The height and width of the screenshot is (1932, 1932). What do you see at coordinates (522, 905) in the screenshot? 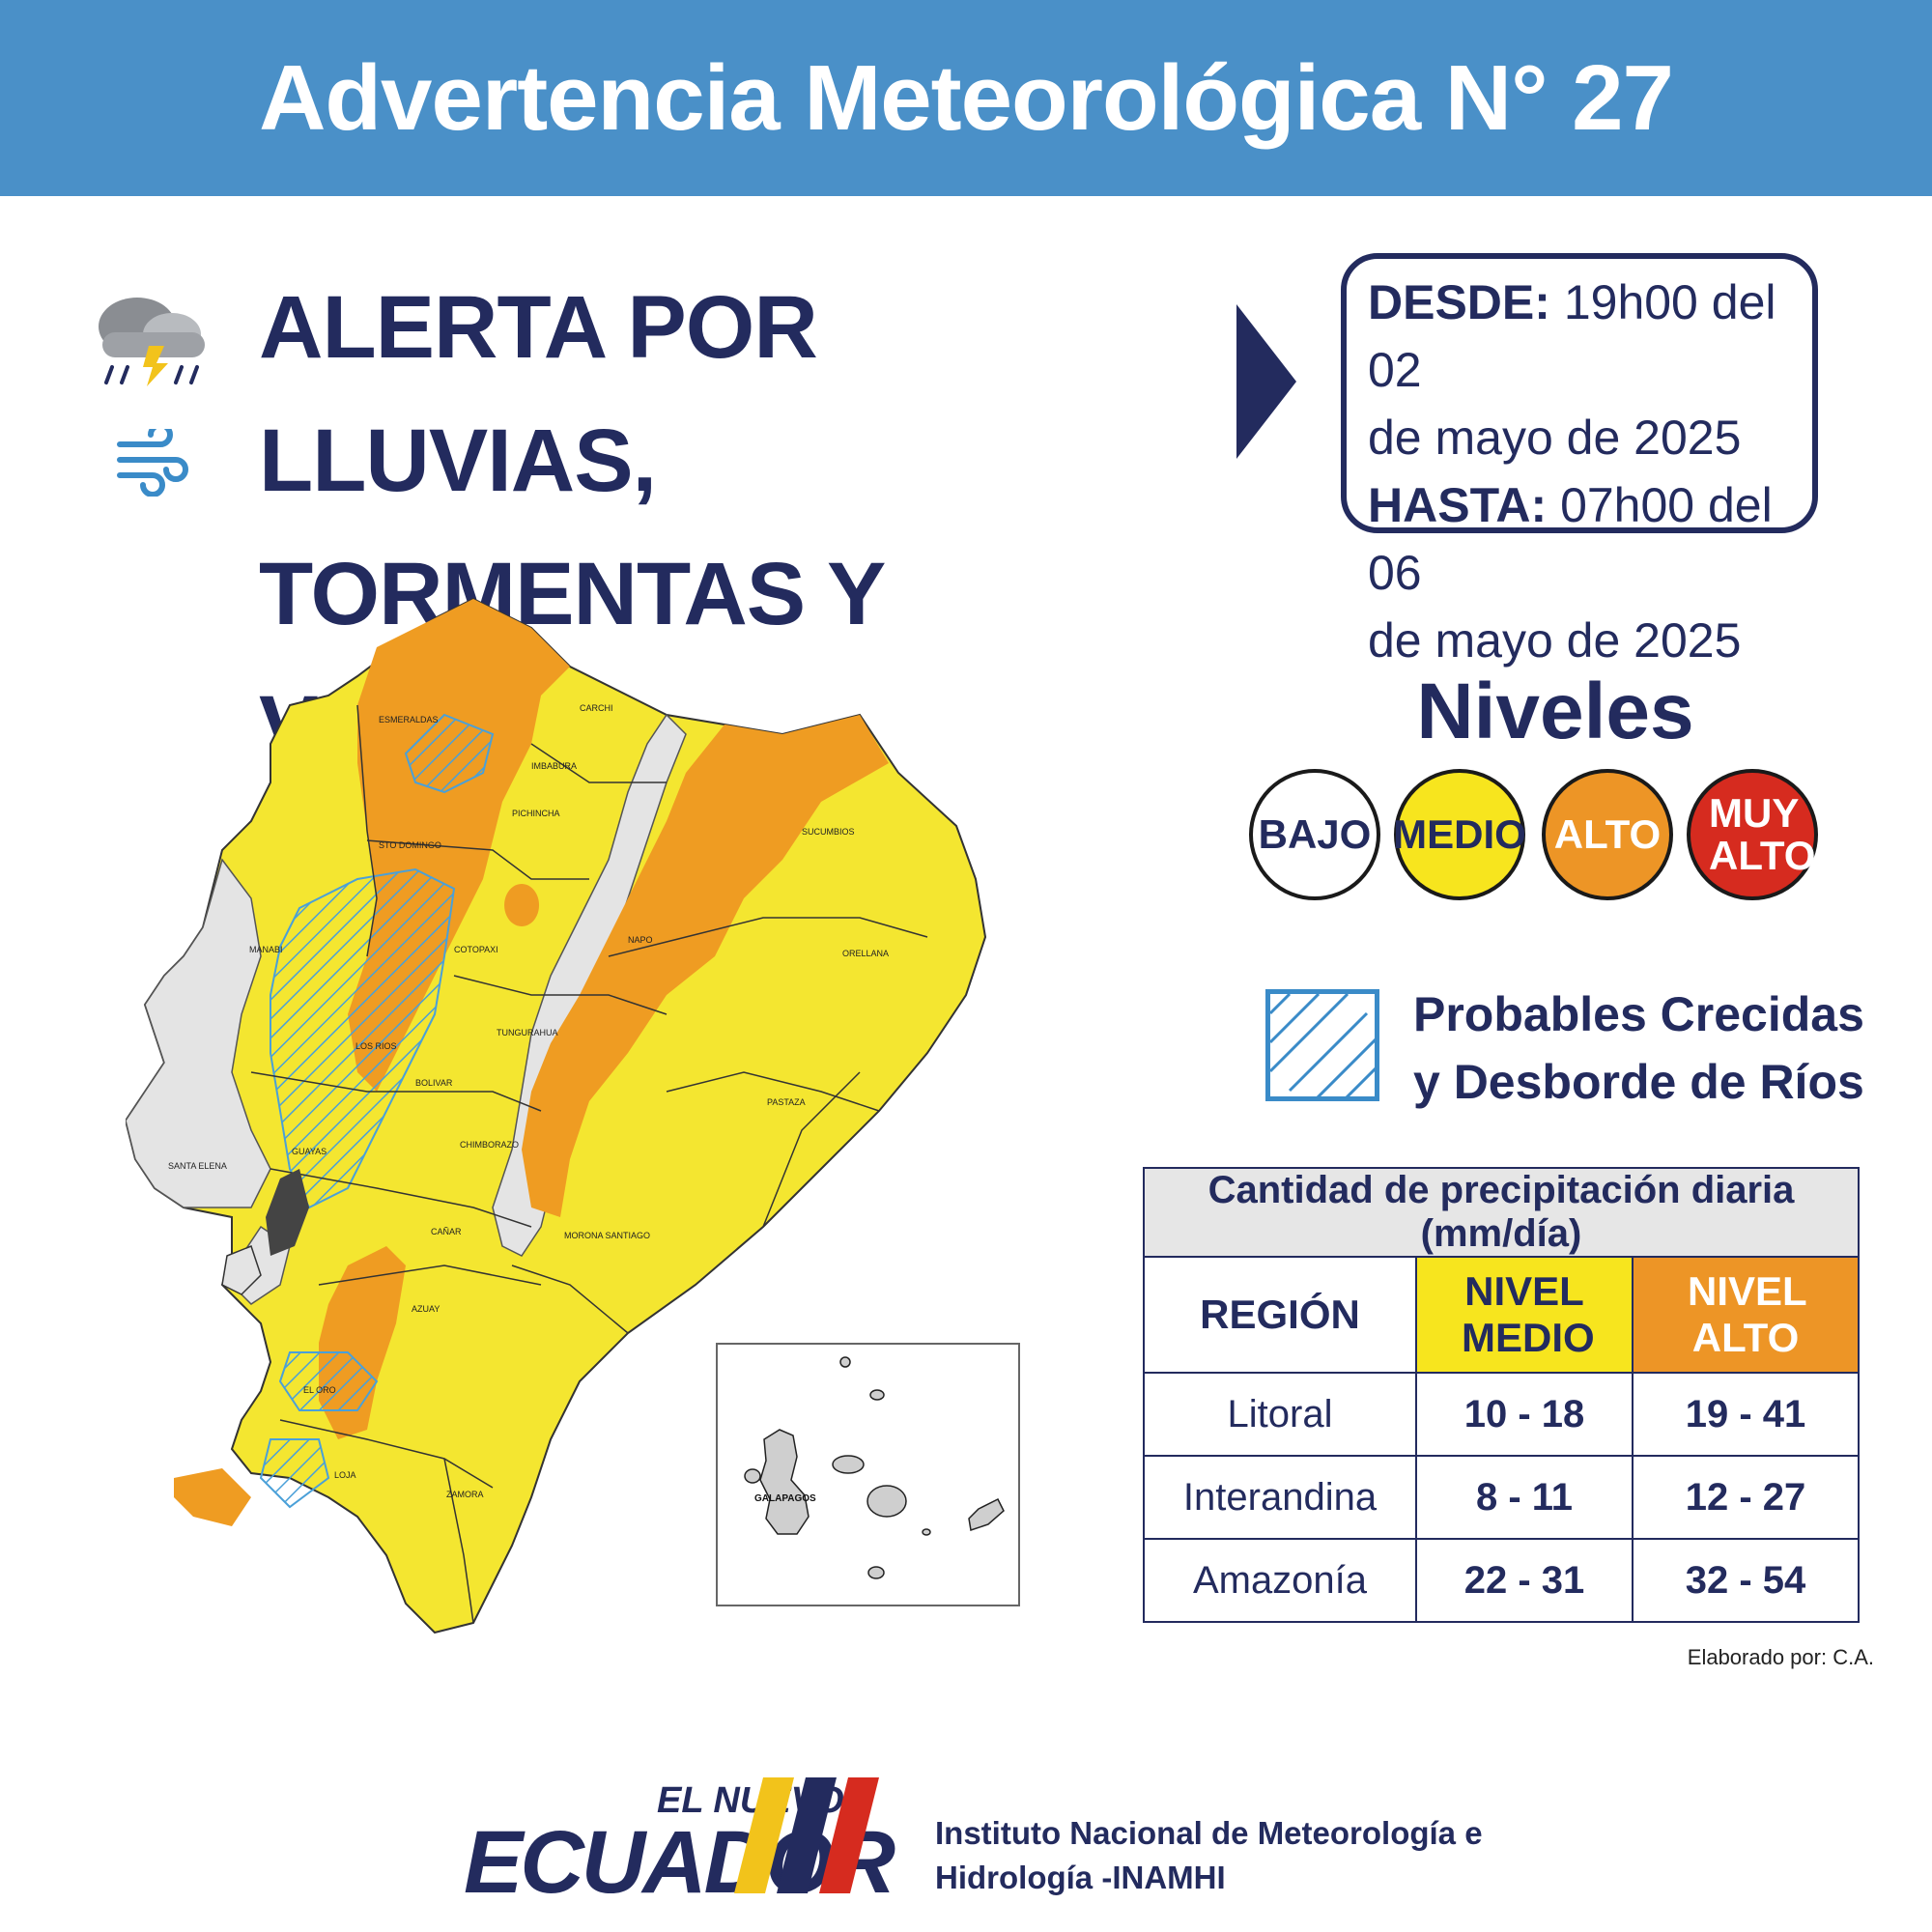
I see `pichincha-alto-spot` at bounding box center [522, 905].